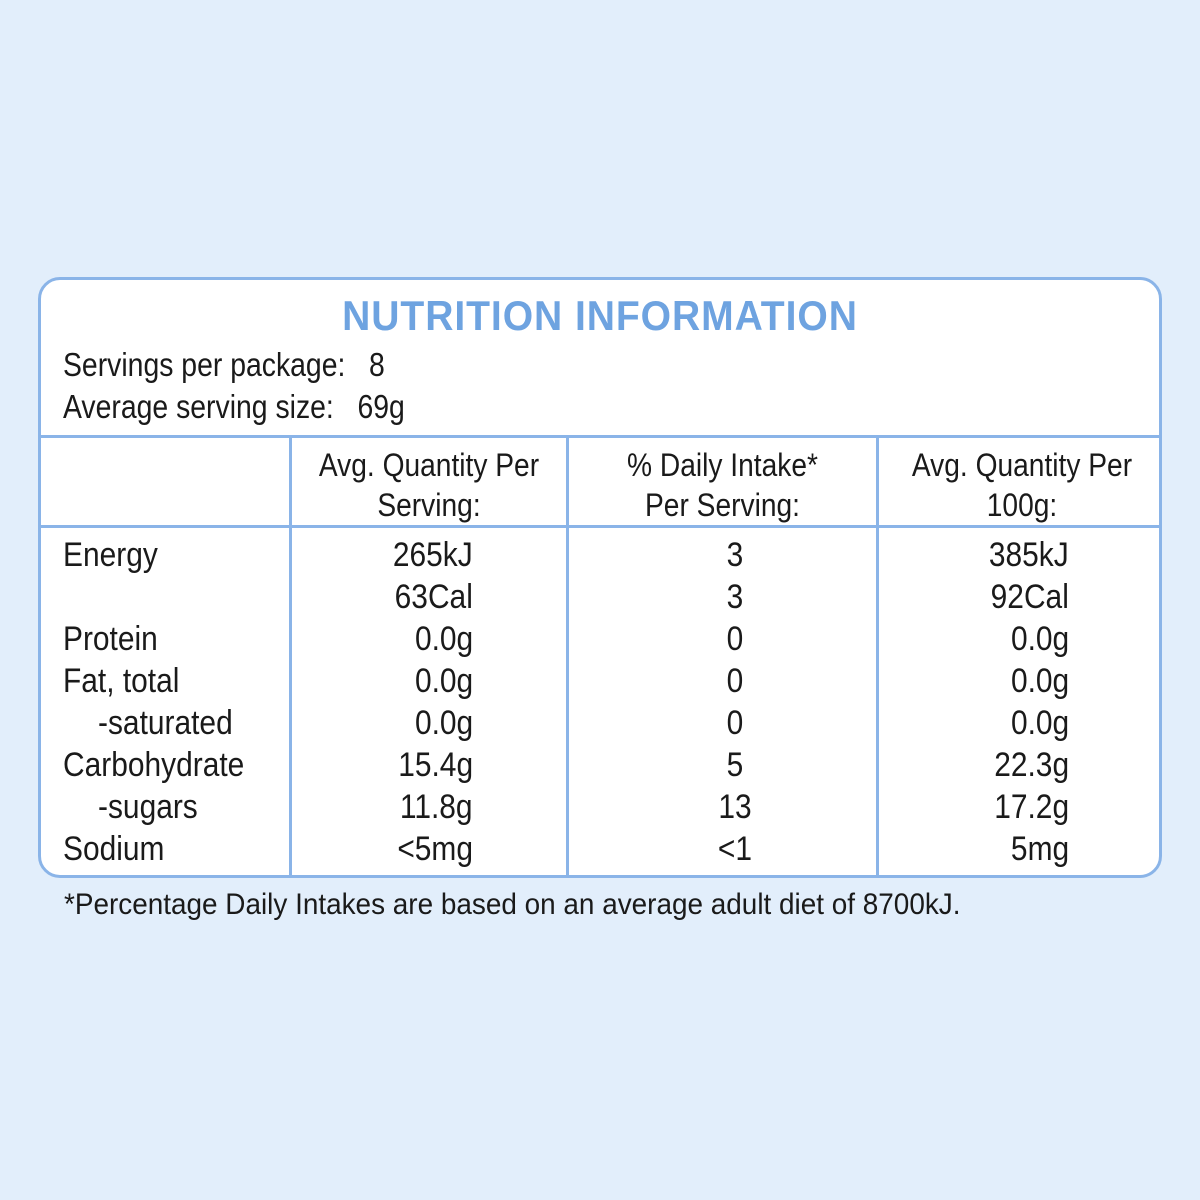 The image size is (1200, 1200). I want to click on nutrient-label: Protein, so click(110, 639).